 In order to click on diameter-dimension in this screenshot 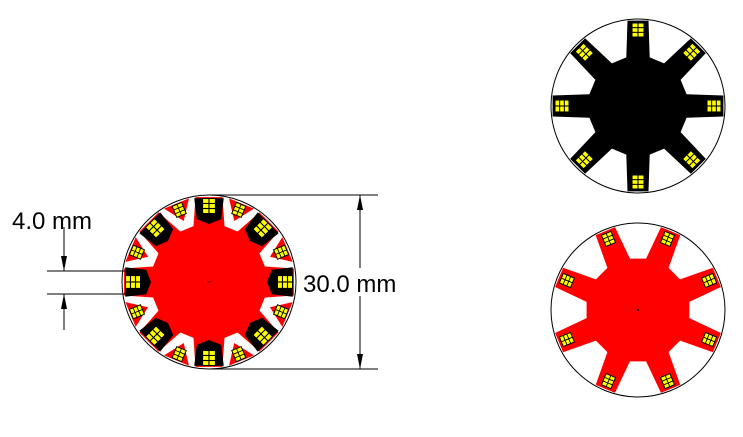, I will do `click(293, 282)`.